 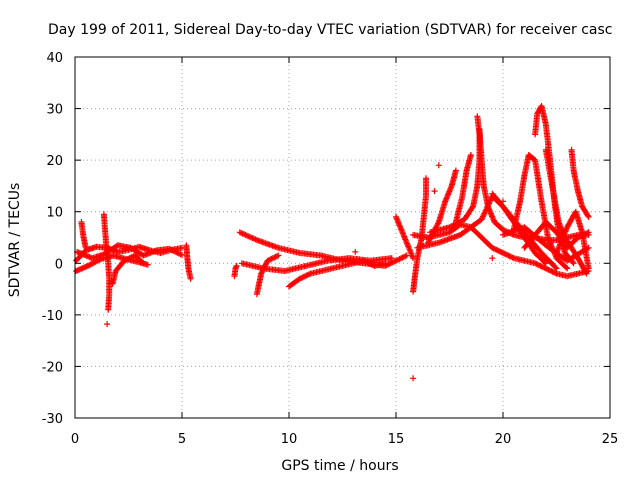 What do you see at coordinates (54, 110) in the screenshot?
I see `y-tick-label: 30` at bounding box center [54, 110].